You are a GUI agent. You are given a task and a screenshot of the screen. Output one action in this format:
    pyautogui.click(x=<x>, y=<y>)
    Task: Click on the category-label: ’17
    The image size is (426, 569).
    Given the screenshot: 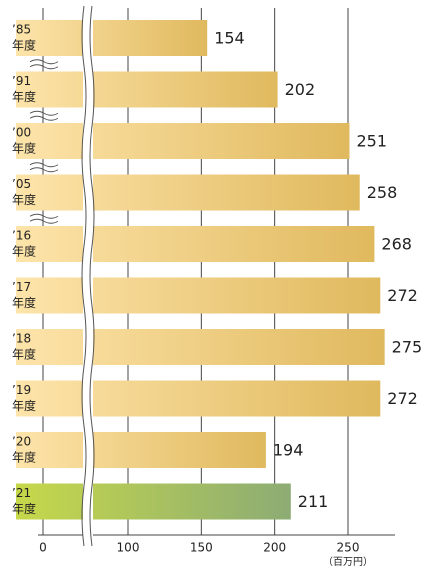 What is the action you would take?
    pyautogui.click(x=21, y=287)
    